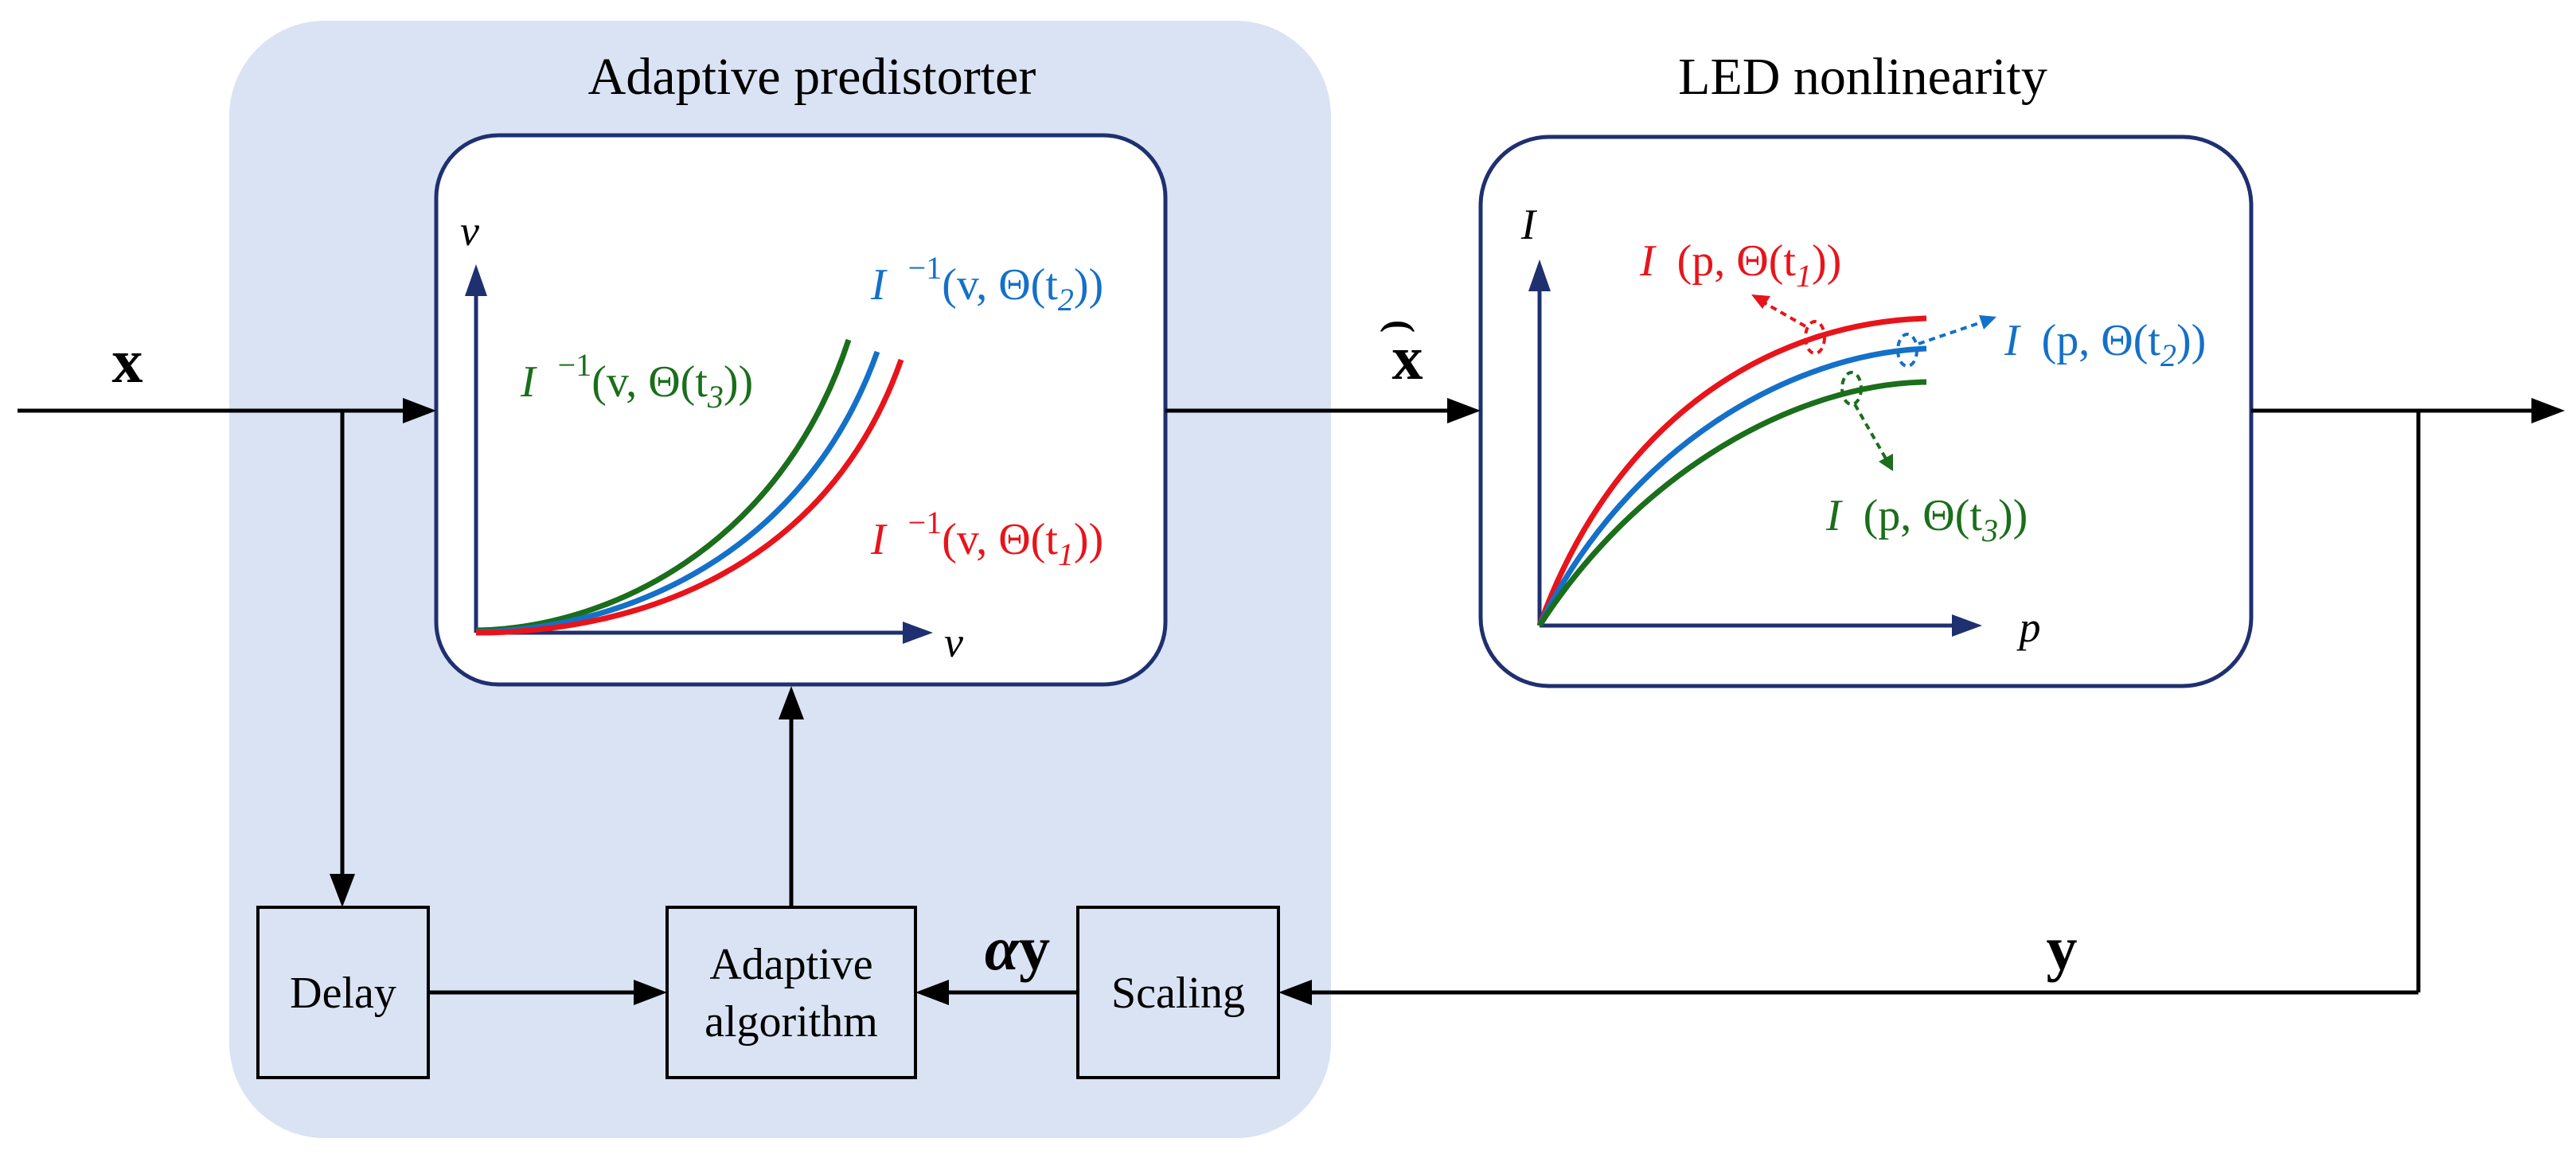  Describe the element at coordinates (636, 381) in the screenshot. I see `predistorter-label-green: I −1(v, Θ(t3))` at that location.